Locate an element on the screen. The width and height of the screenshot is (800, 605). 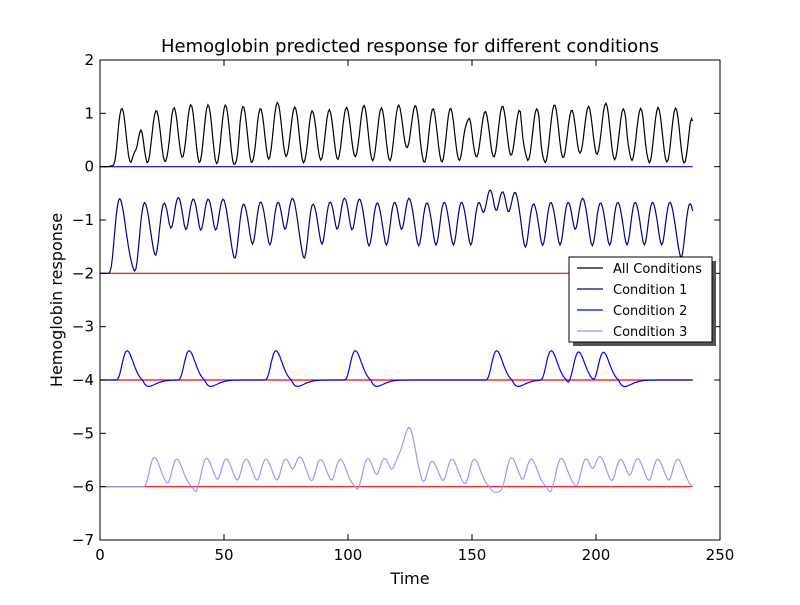
x-tick-label: 0 is located at coordinates (100, 555).